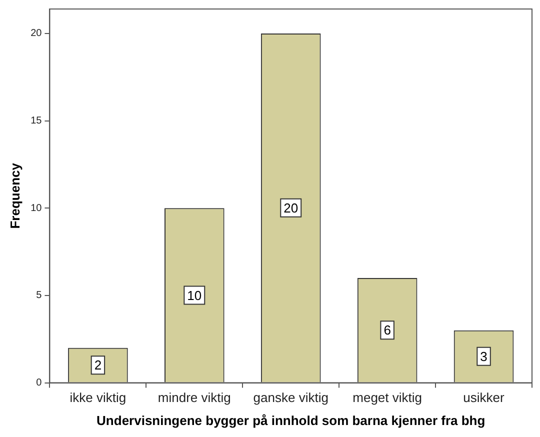 The height and width of the screenshot is (437, 540). What do you see at coordinates (484, 356) in the screenshot?
I see `data-label: 3` at bounding box center [484, 356].